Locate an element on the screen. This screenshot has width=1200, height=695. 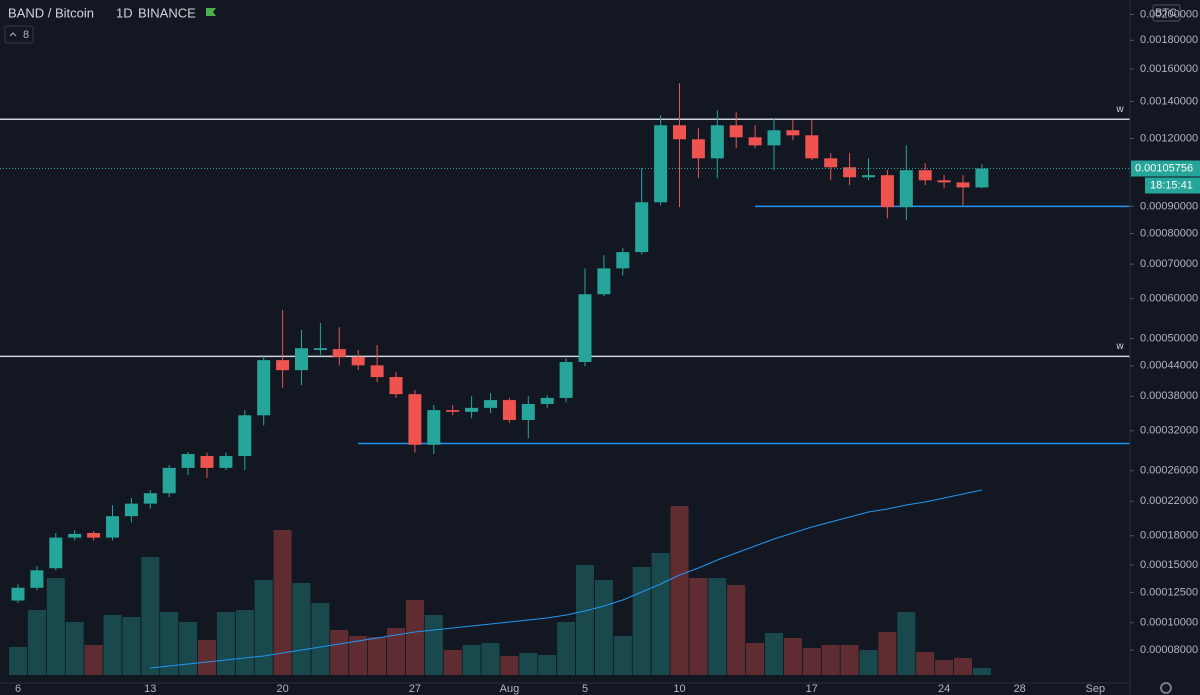
symbol: BAND / Bitcoin is located at coordinates (51, 12).